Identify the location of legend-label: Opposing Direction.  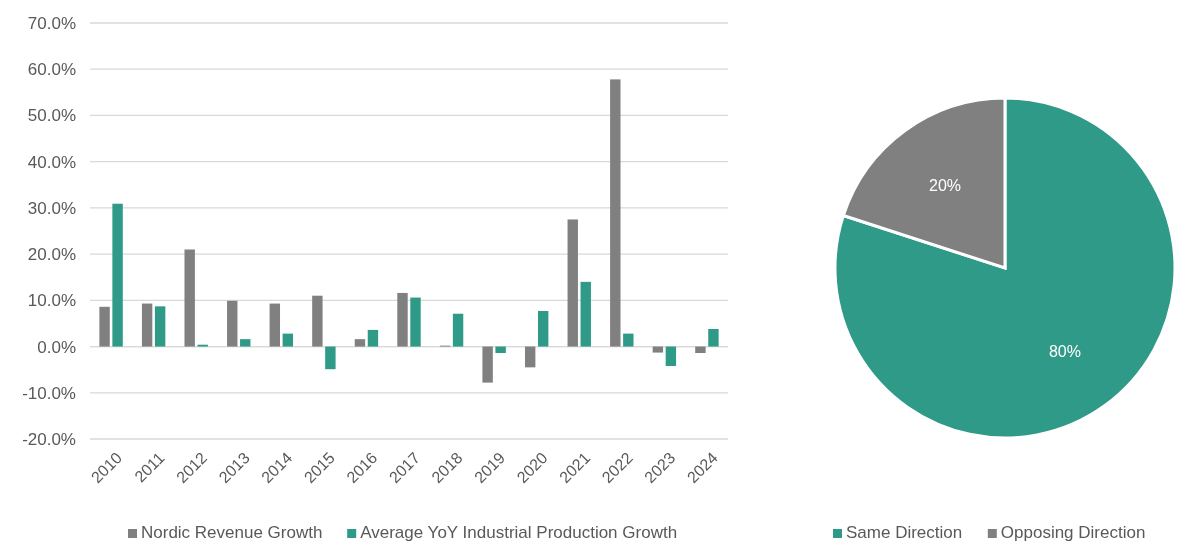
(1073, 532).